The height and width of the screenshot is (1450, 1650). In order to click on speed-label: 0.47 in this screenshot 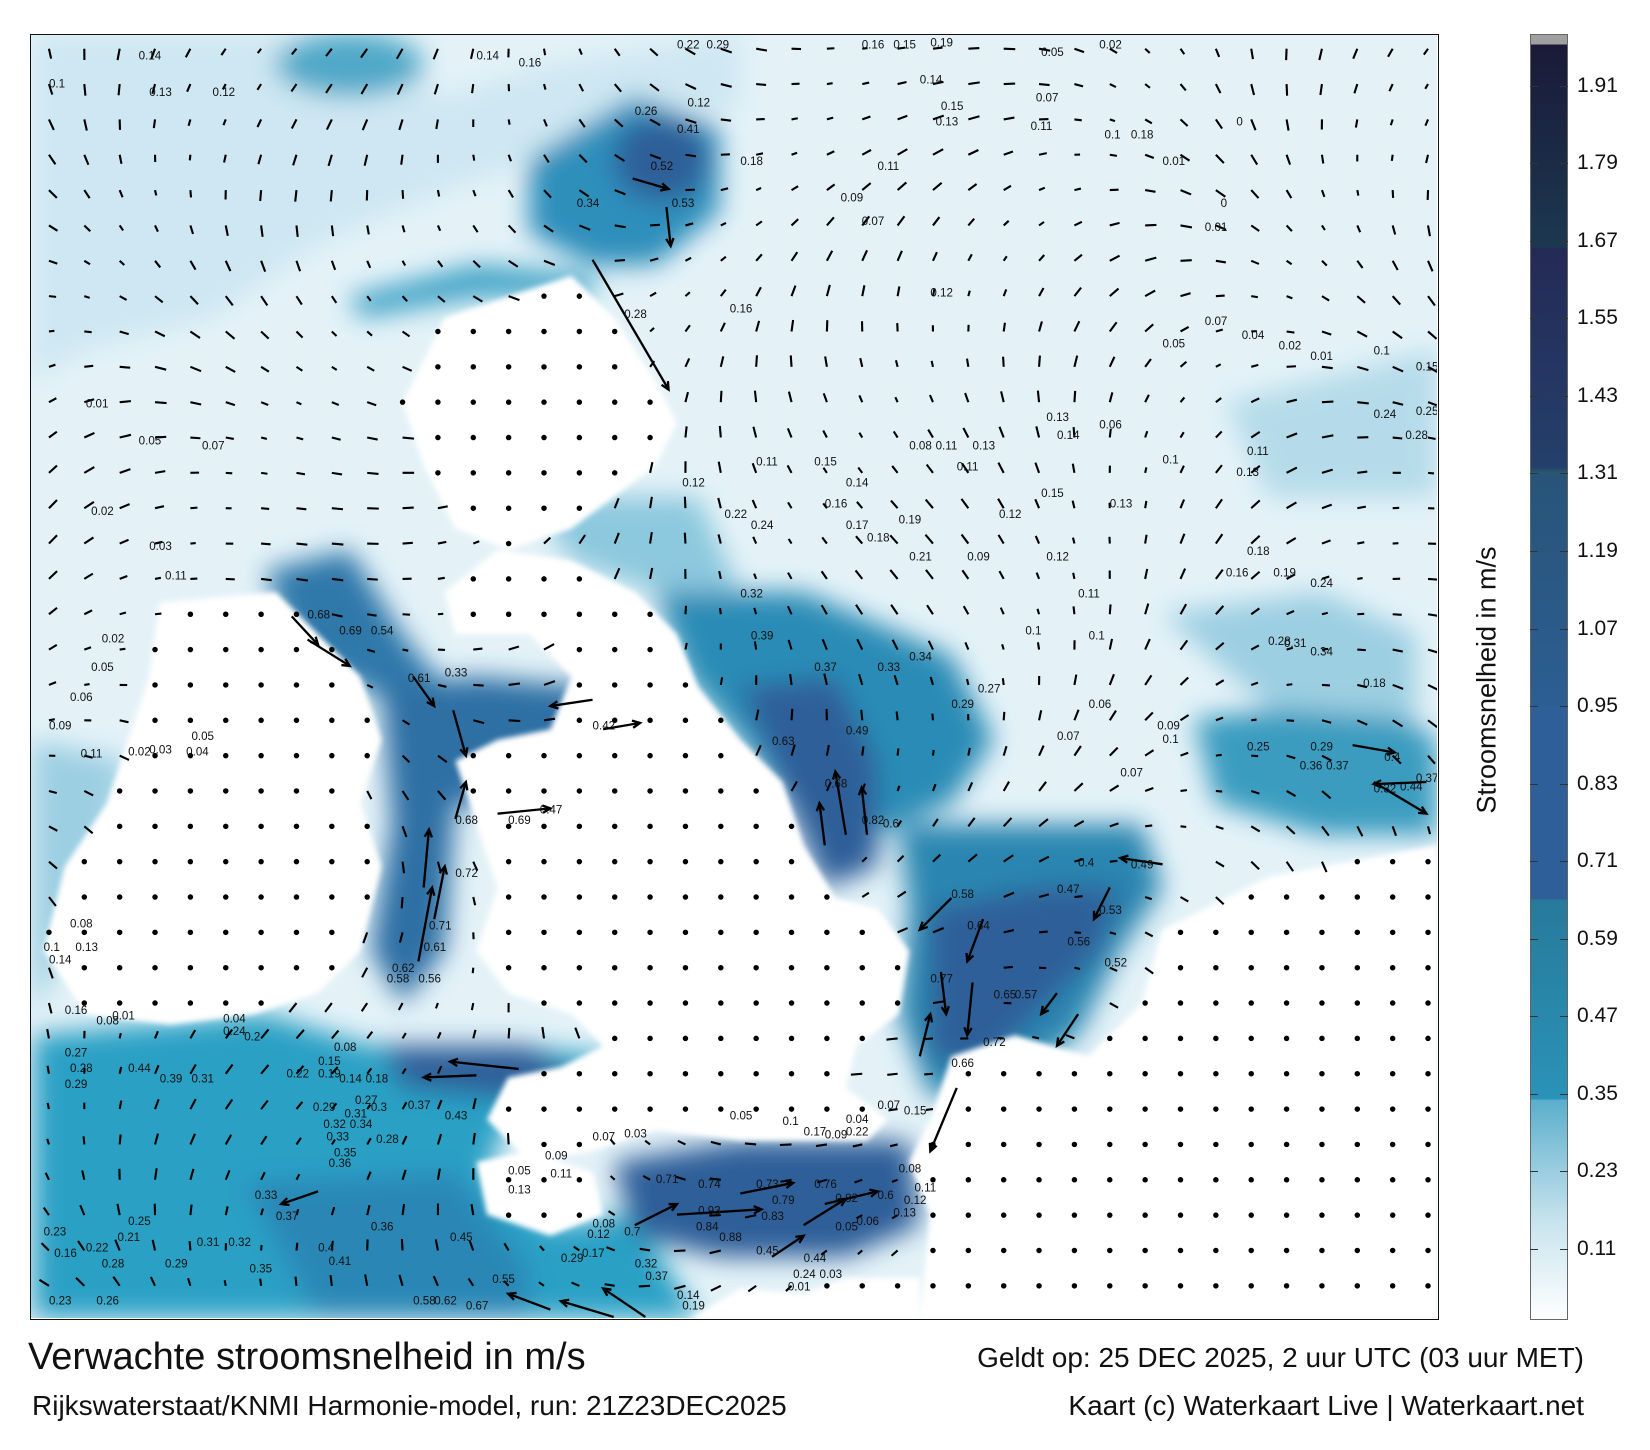, I will do `click(1068, 889)`.